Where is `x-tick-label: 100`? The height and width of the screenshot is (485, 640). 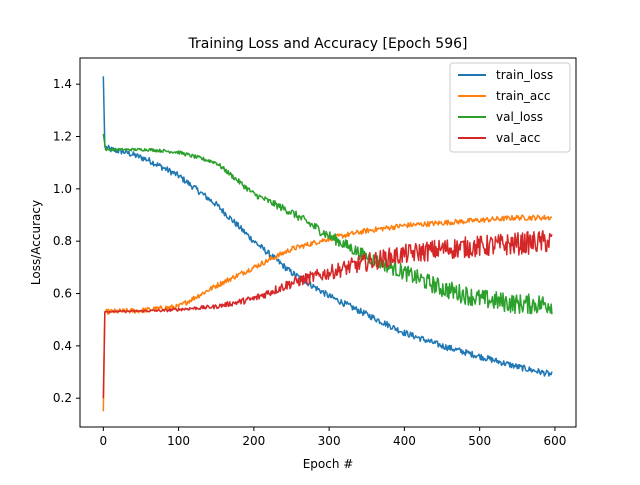 x-tick-label: 100 is located at coordinates (178, 441).